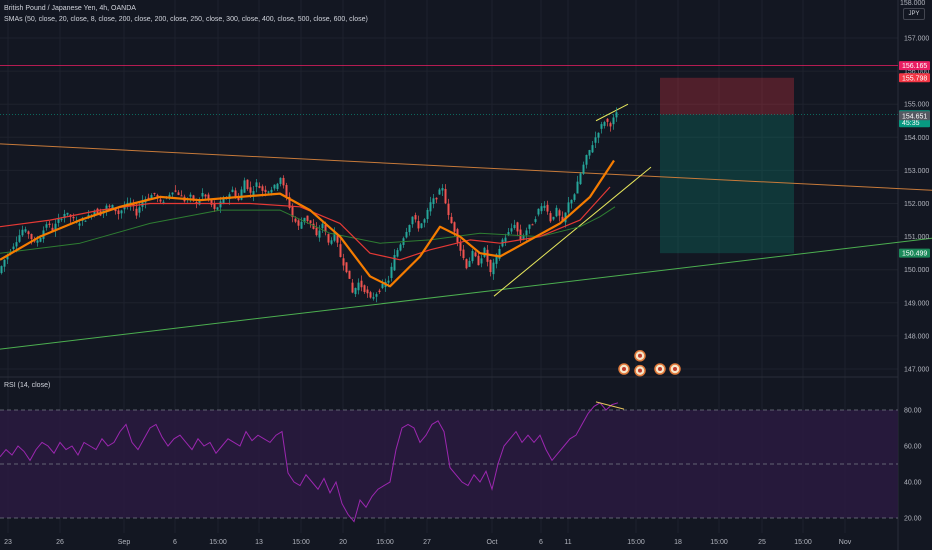 Image resolution: width=932 pixels, height=550 pixels. Describe the element at coordinates (492, 542) in the screenshot. I see `time-tick-label: Oct` at that location.